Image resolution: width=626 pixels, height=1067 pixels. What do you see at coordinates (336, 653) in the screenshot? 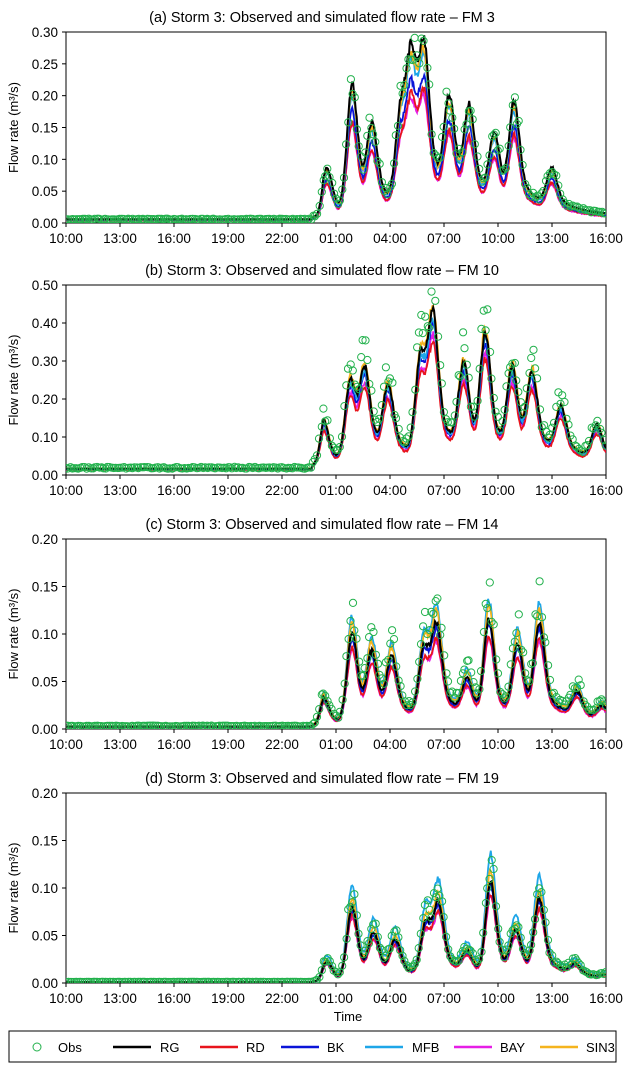
I see `series-group` at bounding box center [336, 653].